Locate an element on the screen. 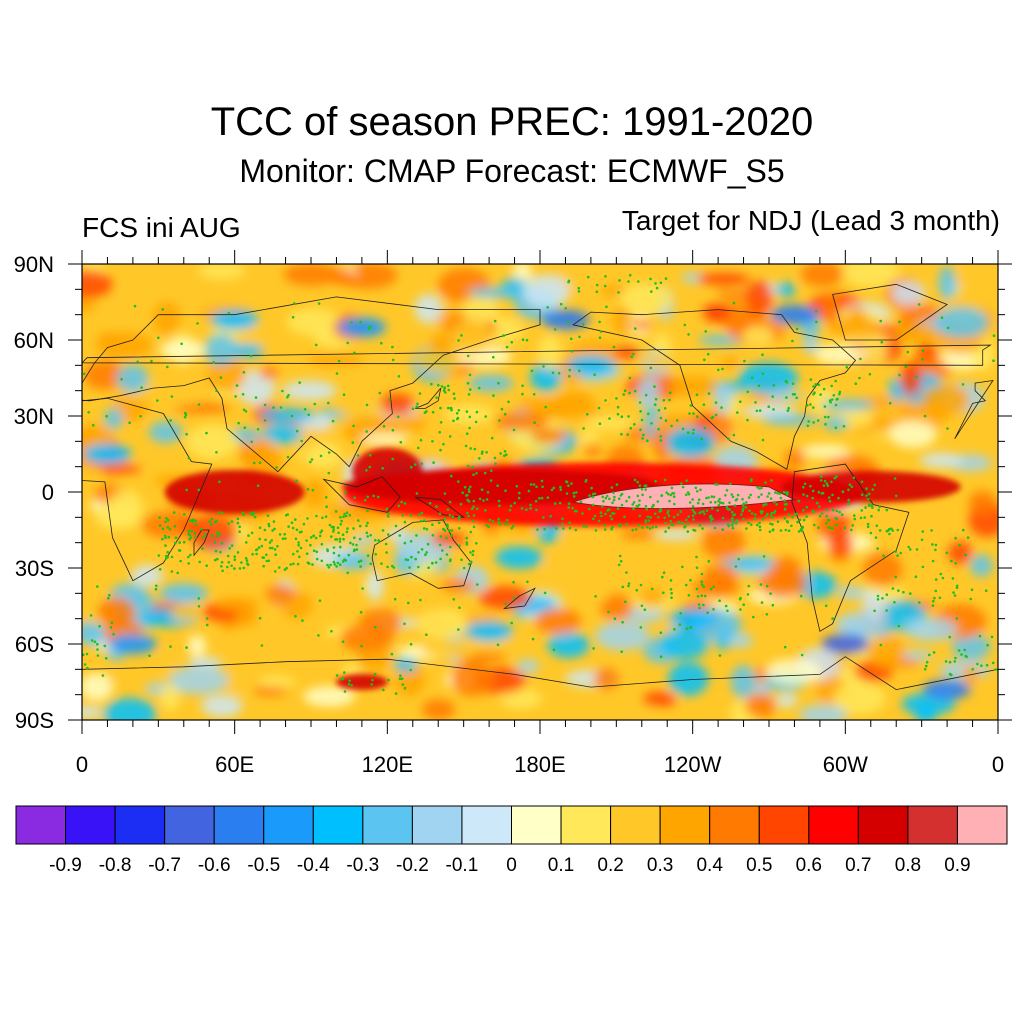 This screenshot has height=1024, width=1024. lat-tick-label: 60S is located at coordinates (34, 644).